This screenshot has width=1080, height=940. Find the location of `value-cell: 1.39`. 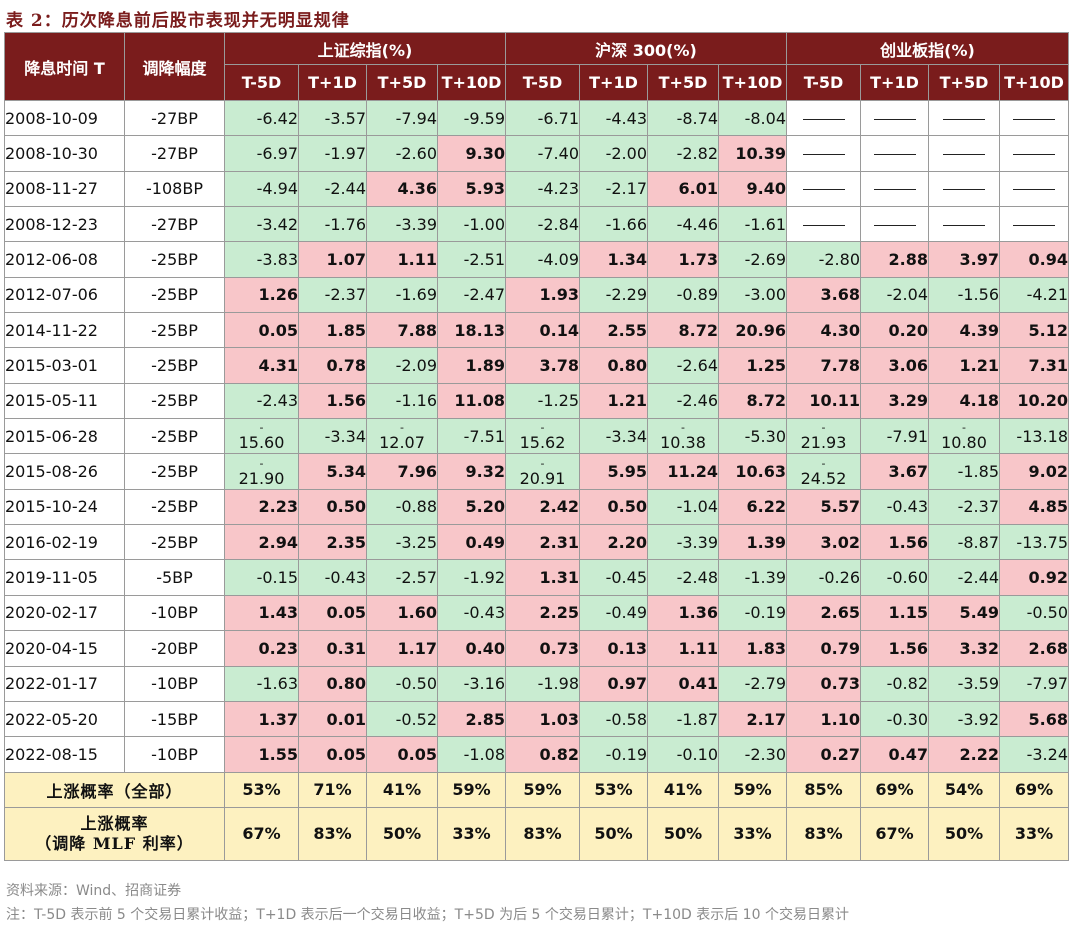

value-cell: 1.39 is located at coordinates (752, 542).